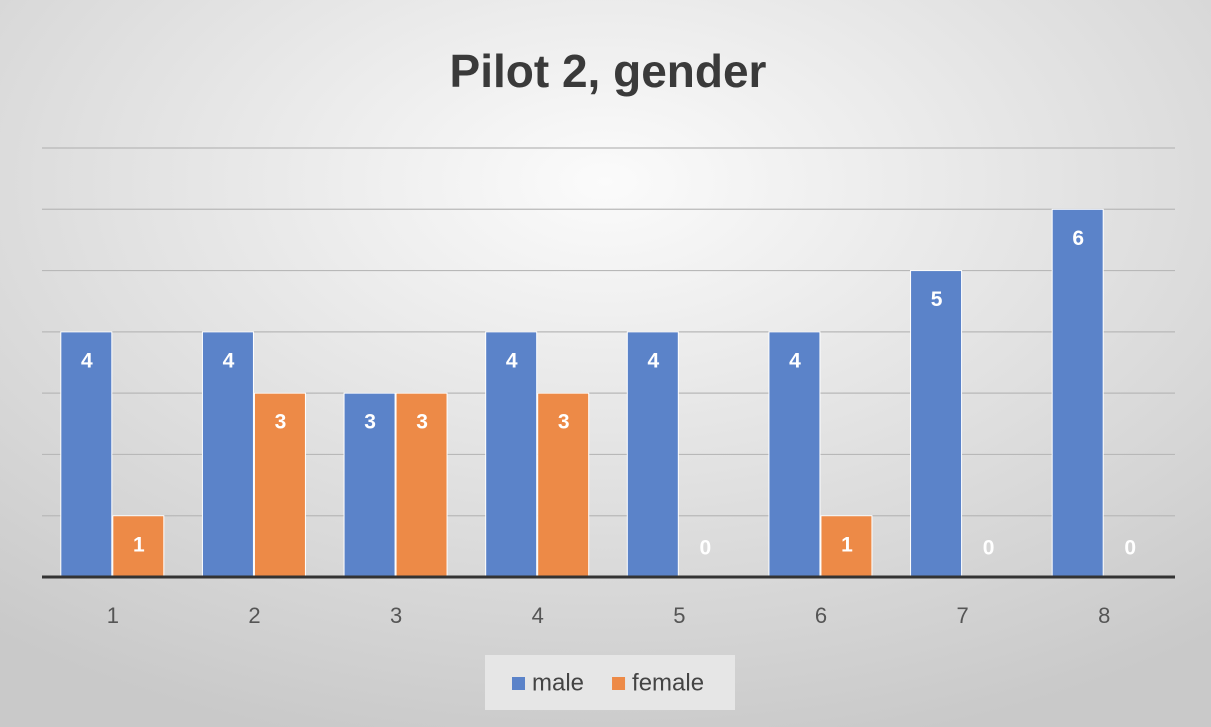 The height and width of the screenshot is (727, 1211). What do you see at coordinates (1104, 615) in the screenshot?
I see `x-tick-label: 8` at bounding box center [1104, 615].